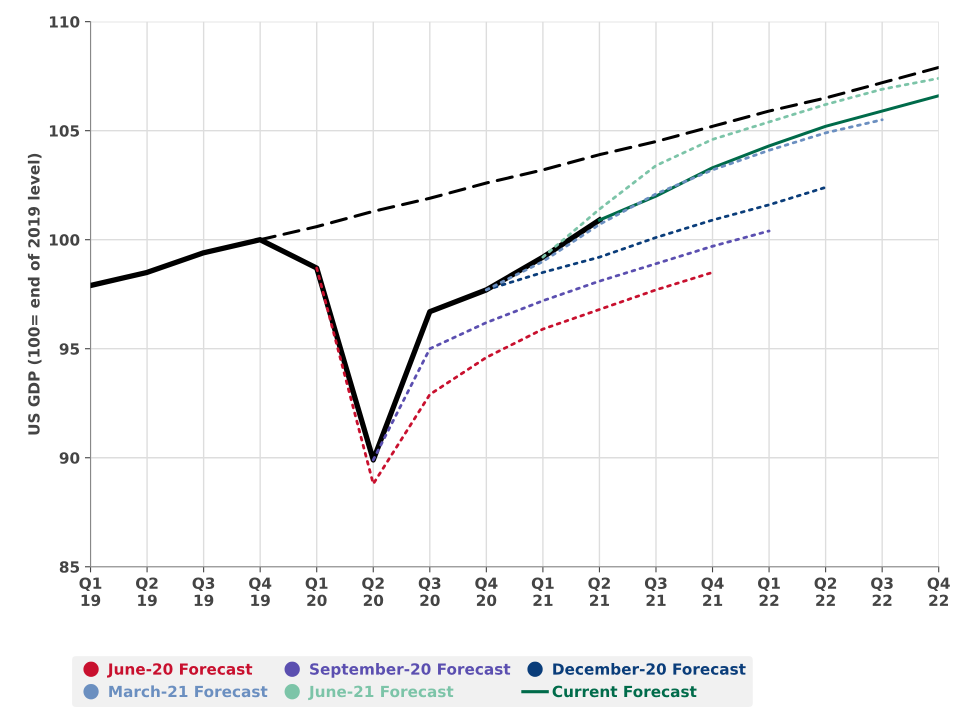  I want to click on legend-label: June-21 Forecast, so click(381, 693).